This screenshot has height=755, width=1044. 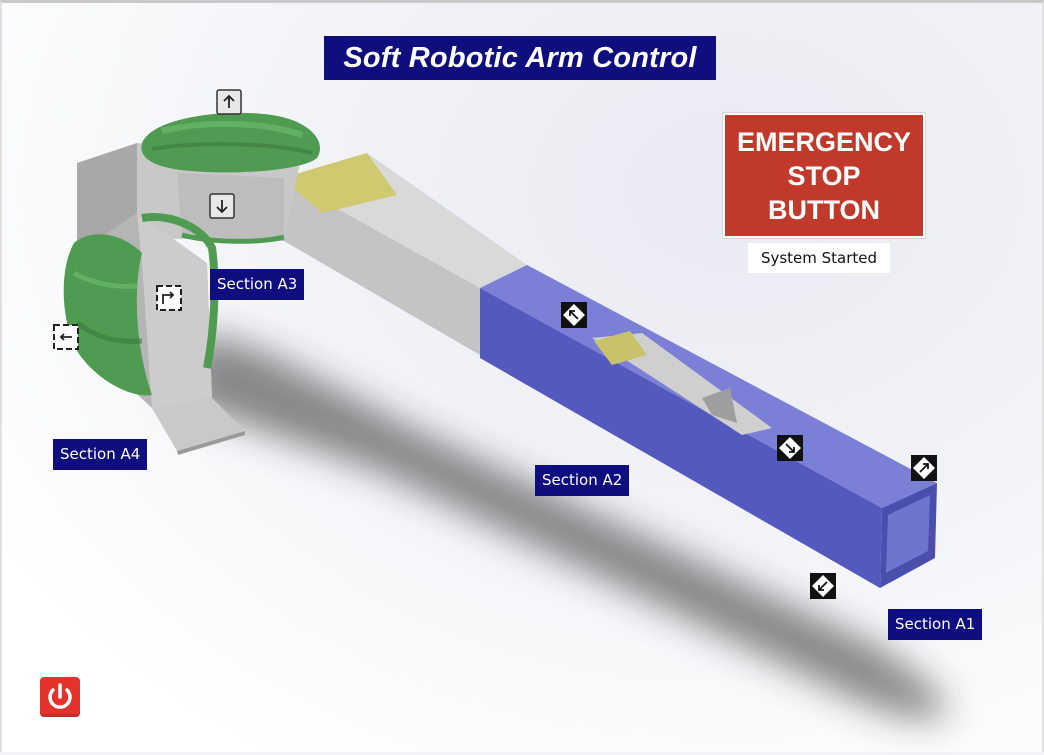 I want to click on arrow-up-left-button, so click(x=574, y=315).